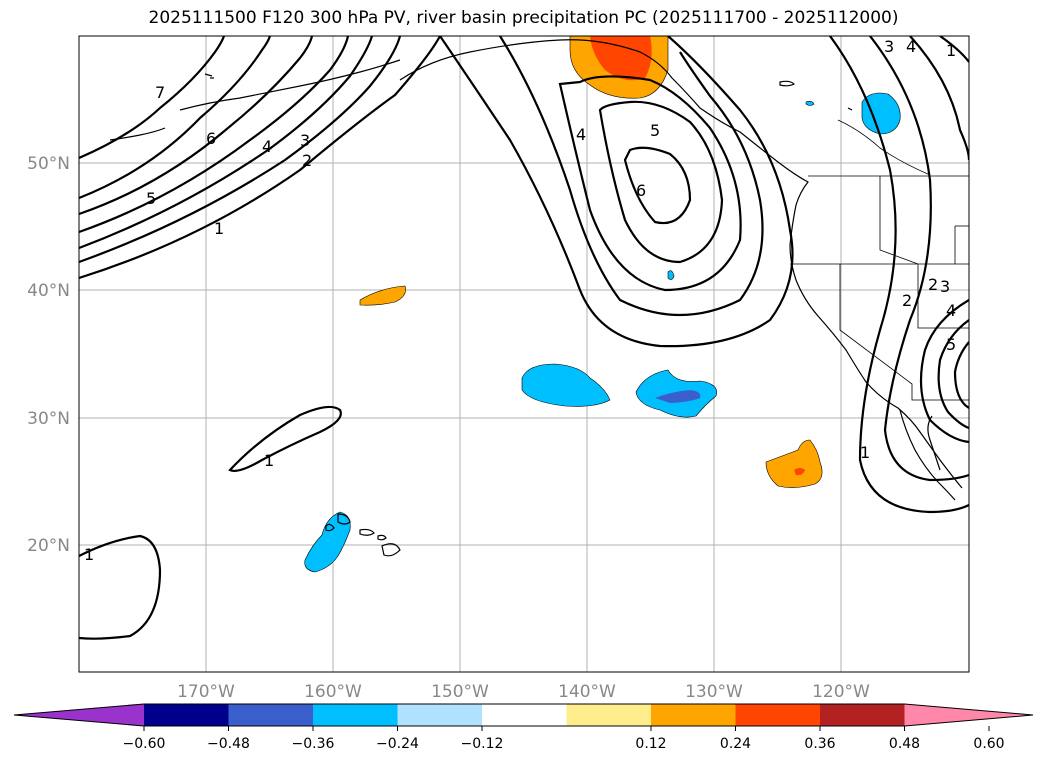 This screenshot has height=765, width=1047. I want to click on lon-label-130w: 130°W, so click(714, 692).